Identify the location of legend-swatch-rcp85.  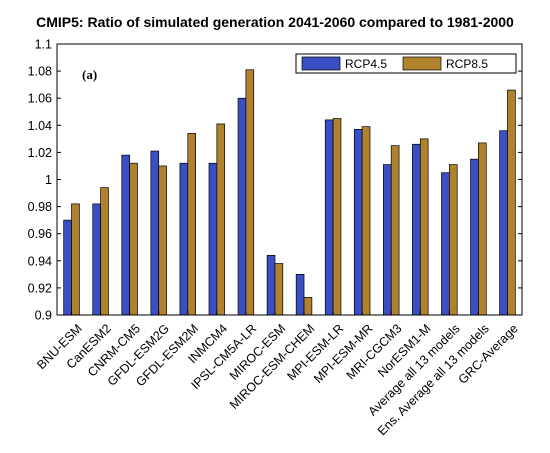
(422, 63).